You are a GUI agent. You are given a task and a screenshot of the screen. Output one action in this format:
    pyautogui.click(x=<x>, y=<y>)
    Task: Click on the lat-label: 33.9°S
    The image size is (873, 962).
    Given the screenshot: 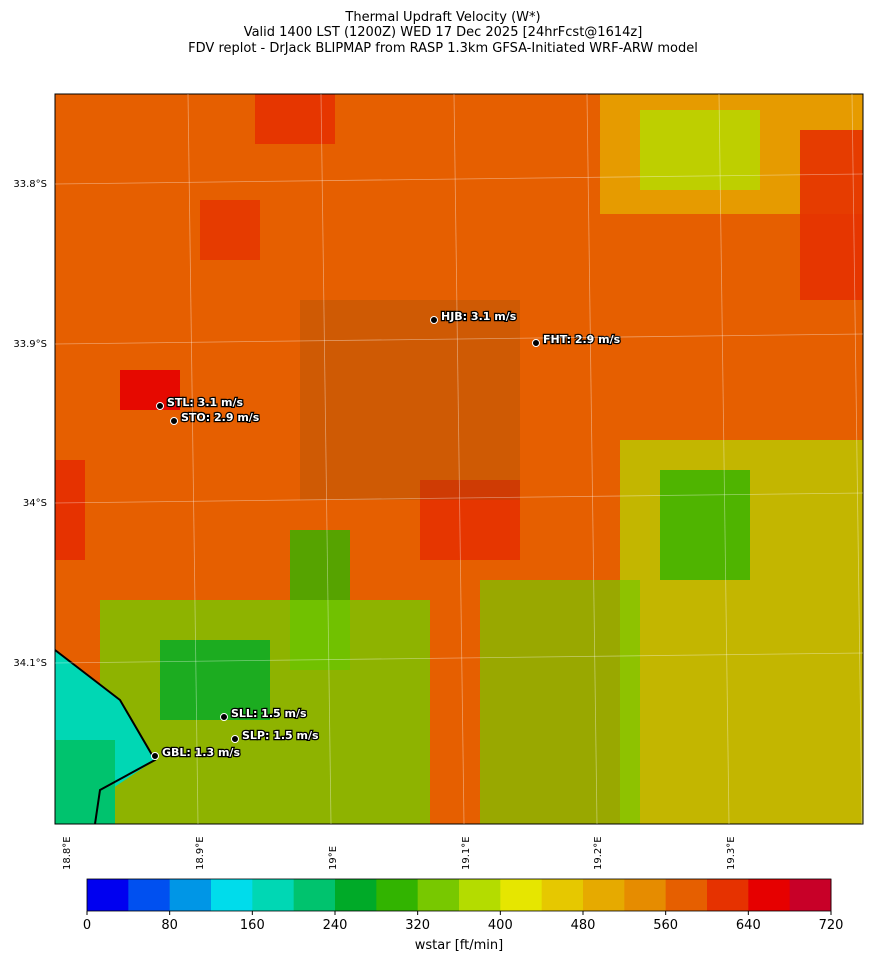 What is the action you would take?
    pyautogui.click(x=30, y=344)
    